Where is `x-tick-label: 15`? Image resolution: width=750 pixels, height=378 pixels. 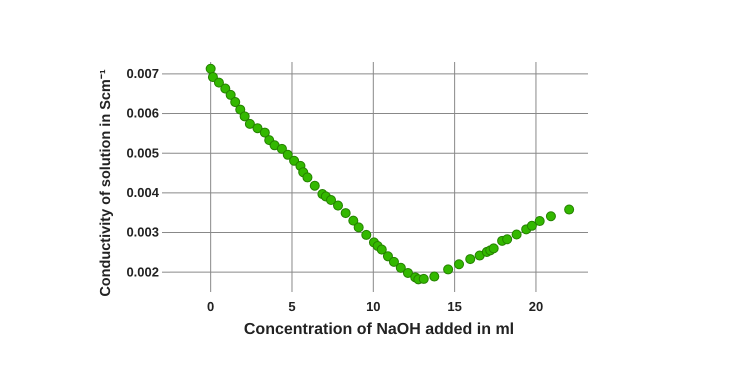 x-tick-label: 15 is located at coordinates (454, 306).